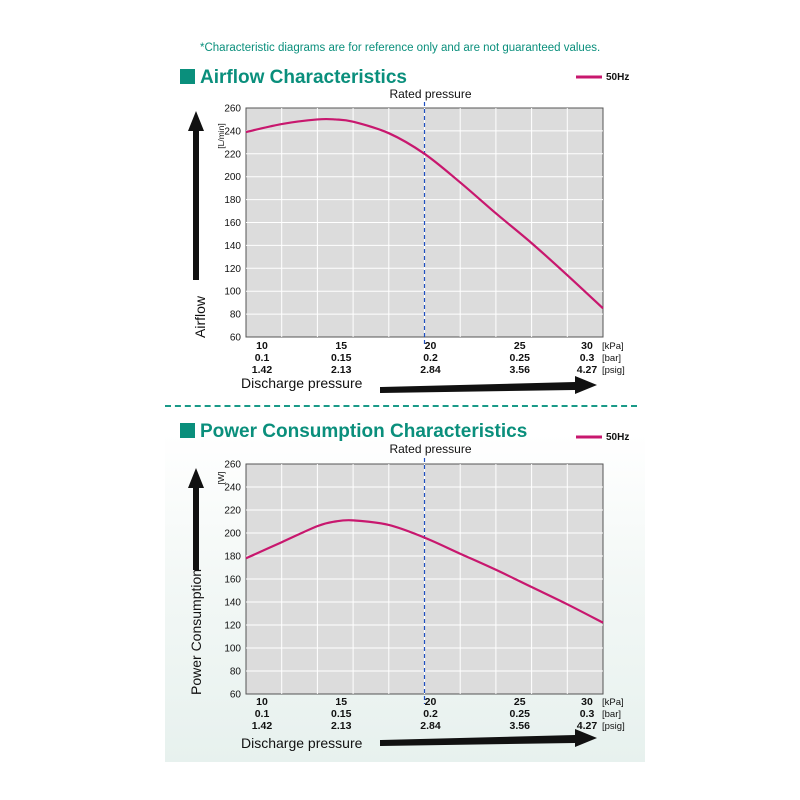 Image resolution: width=800 pixels, height=800 pixels. What do you see at coordinates (303, 77) in the screenshot?
I see `chart-title: Airflow Characteristics` at bounding box center [303, 77].